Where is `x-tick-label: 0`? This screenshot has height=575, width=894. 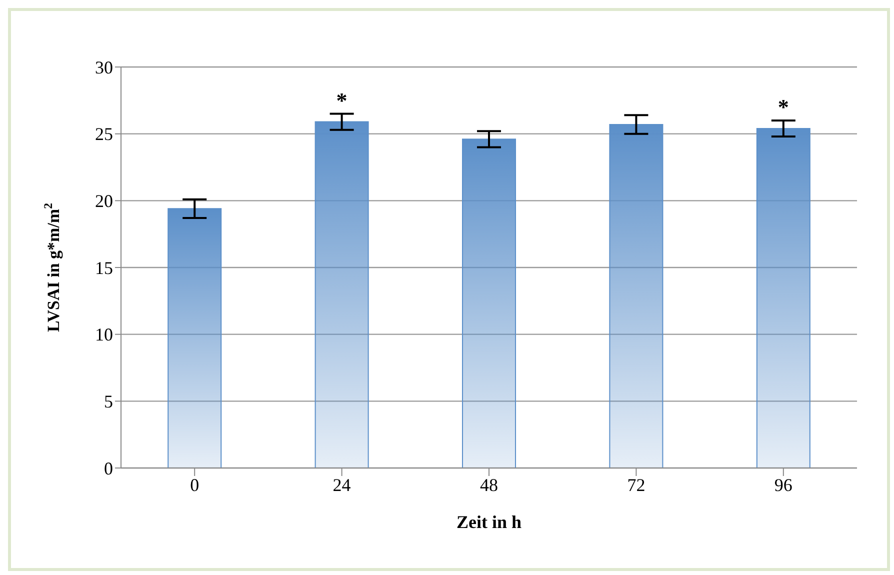 x-tick-label: 0 is located at coordinates (195, 484).